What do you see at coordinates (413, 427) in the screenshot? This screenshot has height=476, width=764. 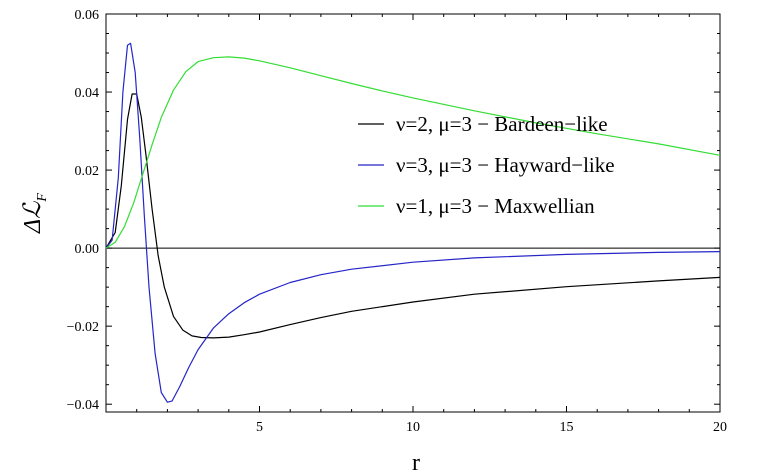 I see `x-tick-label: 10` at bounding box center [413, 427].